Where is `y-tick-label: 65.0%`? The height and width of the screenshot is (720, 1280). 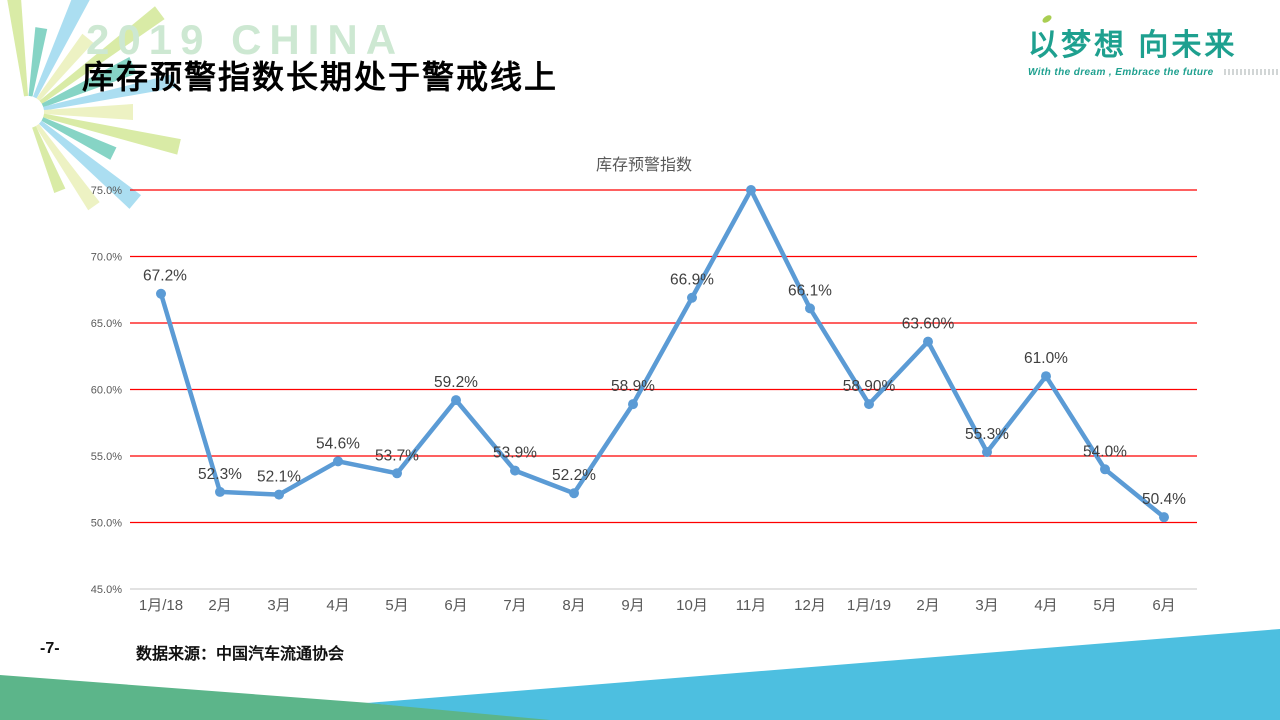 y-tick-label: 65.0% is located at coordinates (106, 324).